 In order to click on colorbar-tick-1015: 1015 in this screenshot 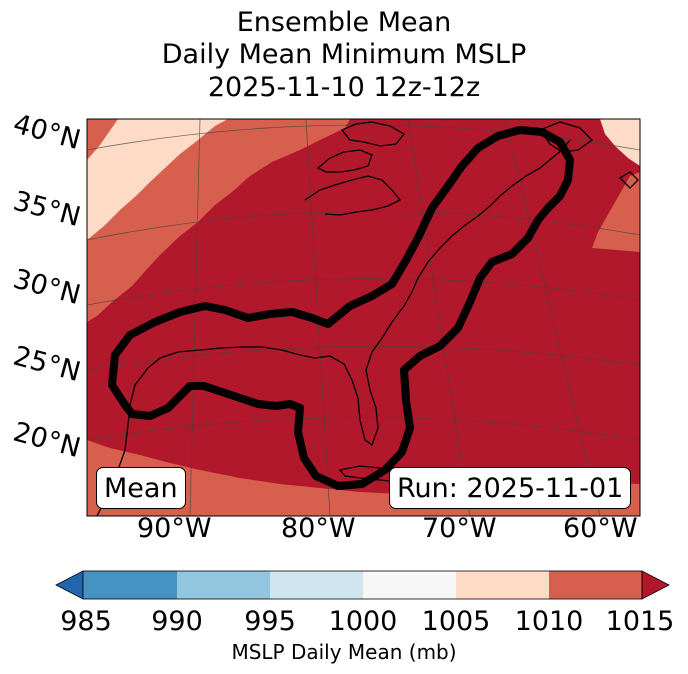, I will do `click(640, 621)`.